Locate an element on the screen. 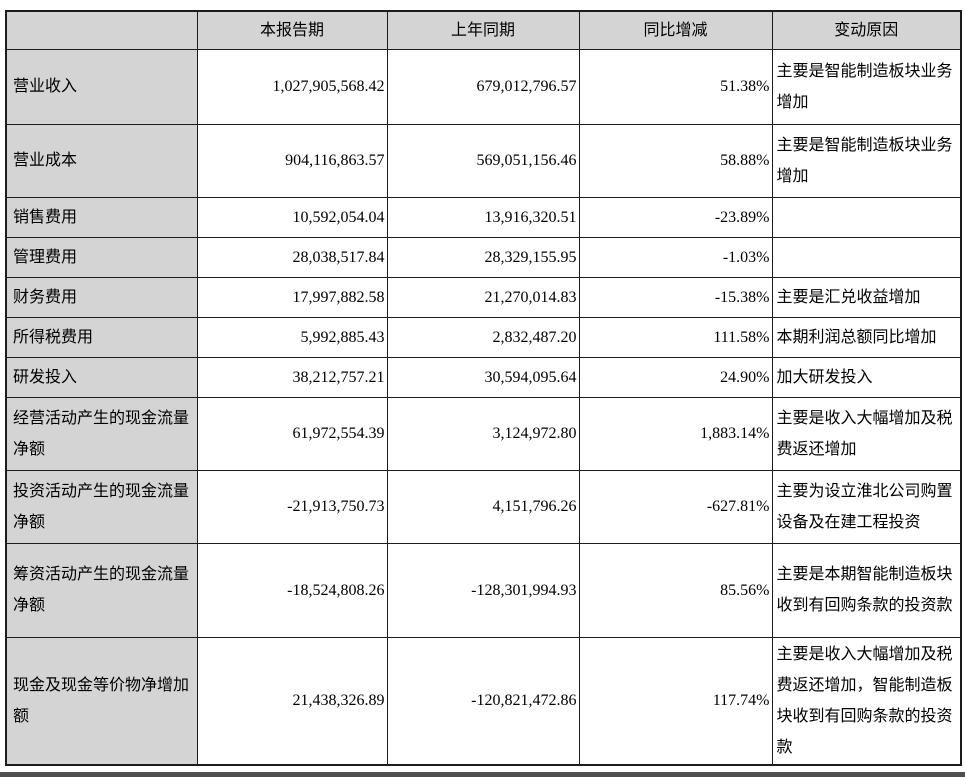 Image resolution: width=965 pixels, height=780 pixels. column-header-prior: 上年同期 is located at coordinates (483, 30).